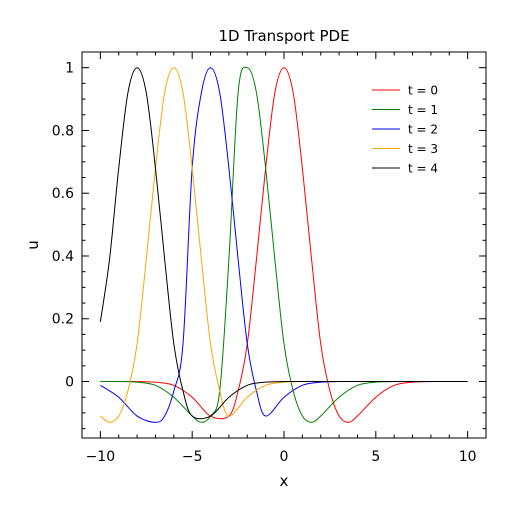 This screenshot has height=512, width=512. What do you see at coordinates (468, 457) in the screenshot?
I see `x-tick-label-4: 10` at bounding box center [468, 457].